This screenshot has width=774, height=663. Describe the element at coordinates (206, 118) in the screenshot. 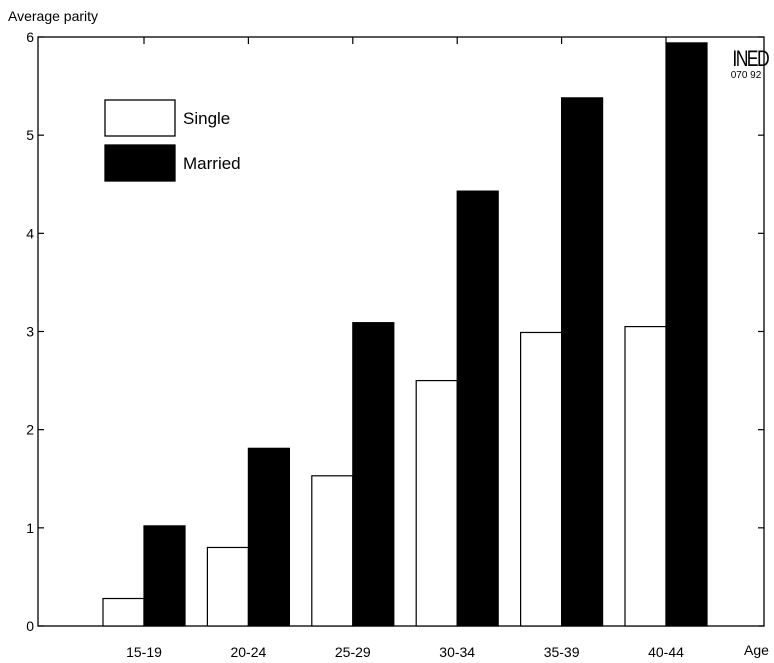

I see `legend-label-single: Single` at that location.